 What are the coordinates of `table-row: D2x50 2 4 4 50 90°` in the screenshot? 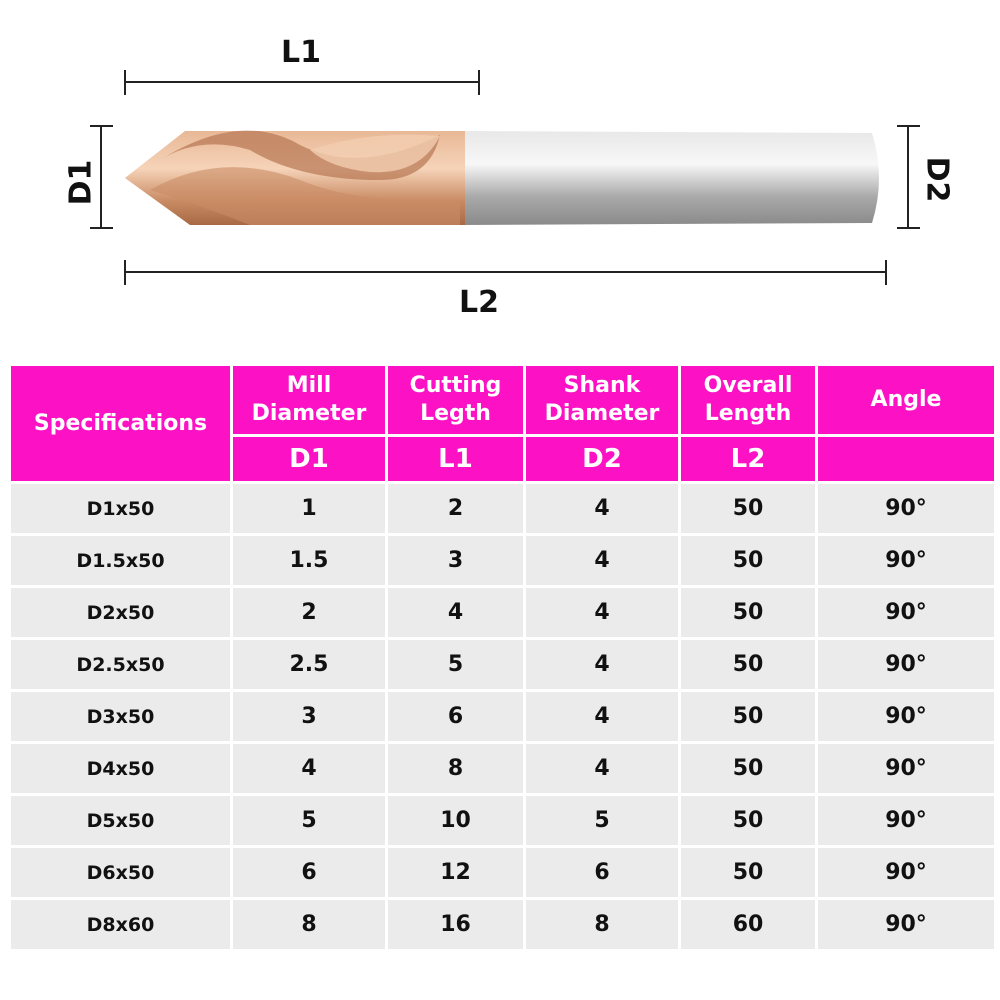 It's located at (502, 612).